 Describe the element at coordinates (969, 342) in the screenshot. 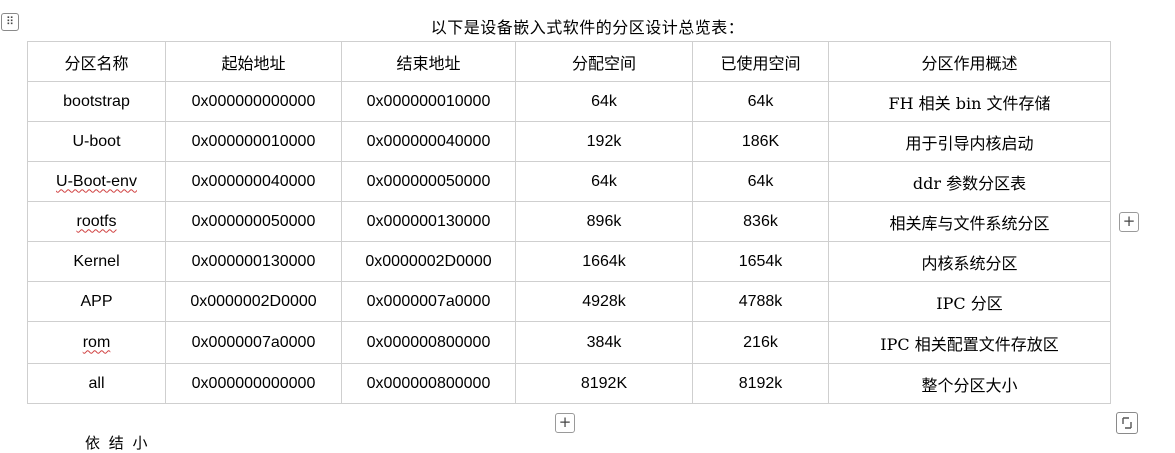

I see `cell-description: IPC 相关配置文件存放区` at that location.